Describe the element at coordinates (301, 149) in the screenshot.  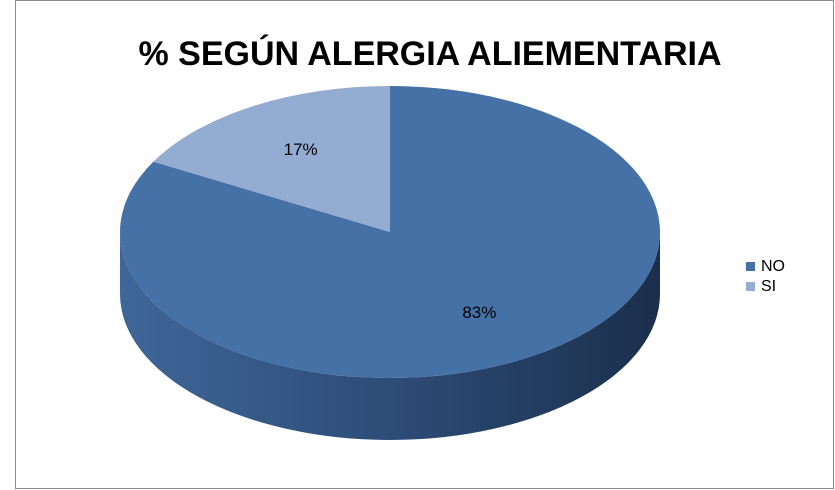
I see `data-label: 17%` at that location.